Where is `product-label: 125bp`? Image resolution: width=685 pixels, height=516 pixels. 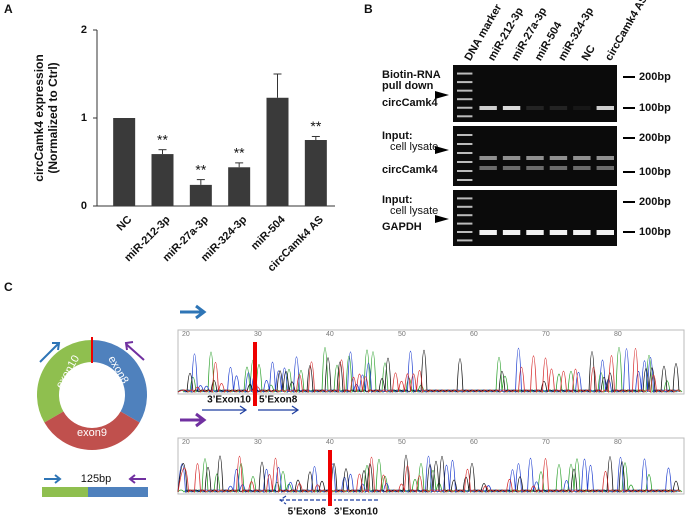 product-label: 125bp is located at coordinates (96, 479).